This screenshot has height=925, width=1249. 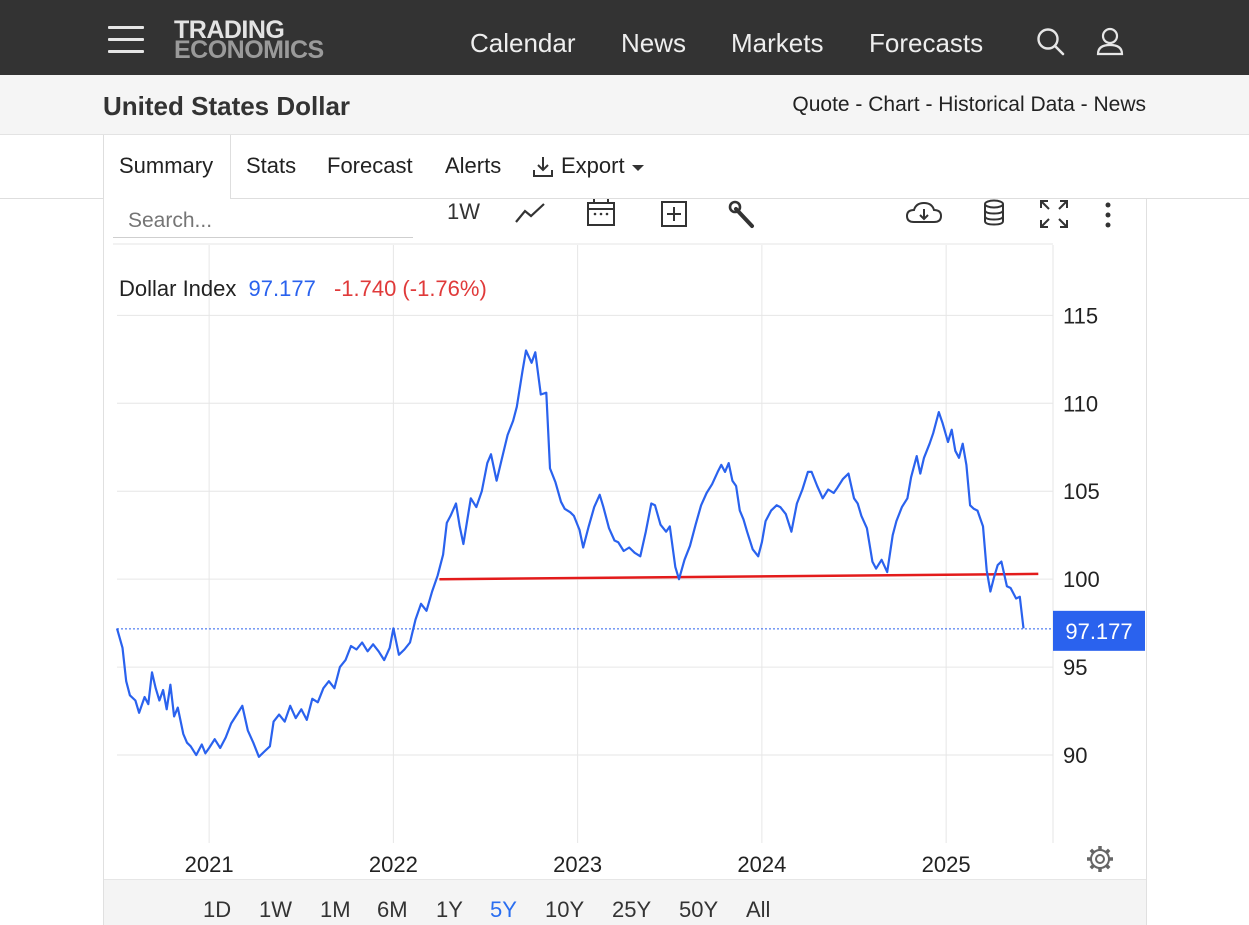 I want to click on tabs-bar: Summary Stats Forecast Alerts Export, so click(x=624, y=167).